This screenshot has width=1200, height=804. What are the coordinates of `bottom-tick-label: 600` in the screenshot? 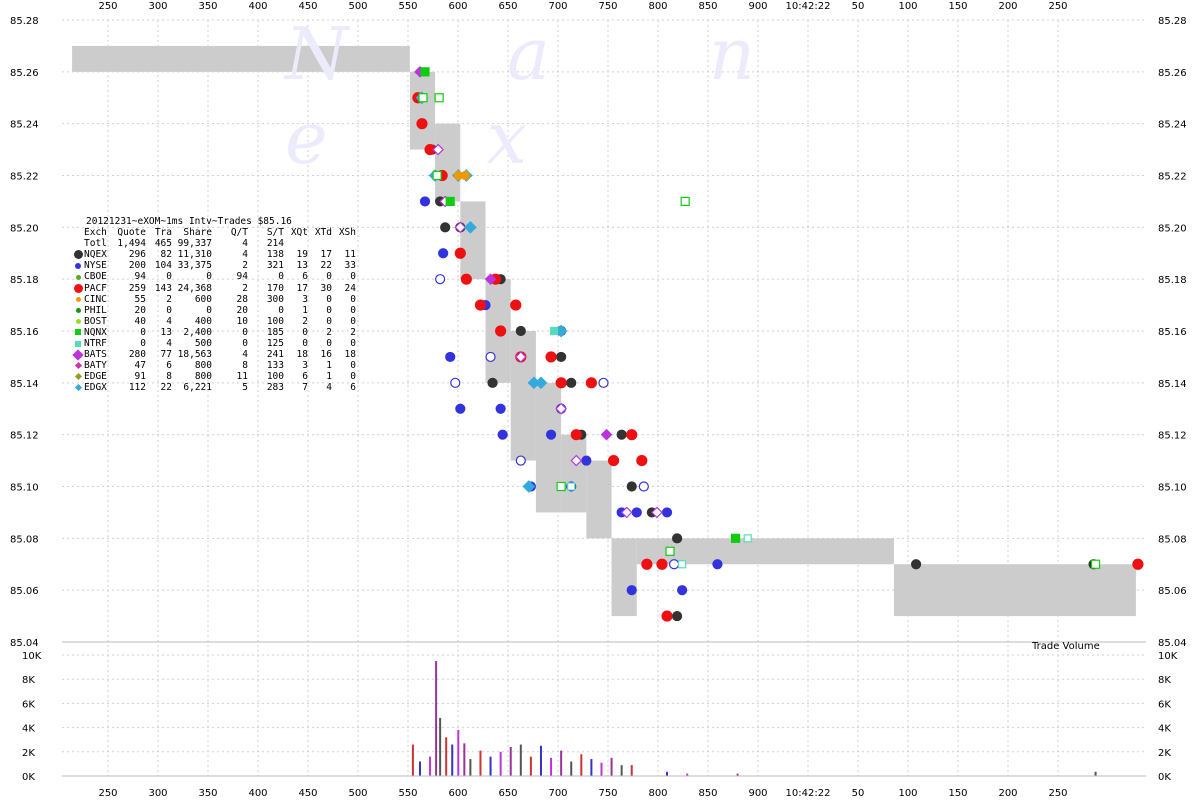 It's located at (457, 793).